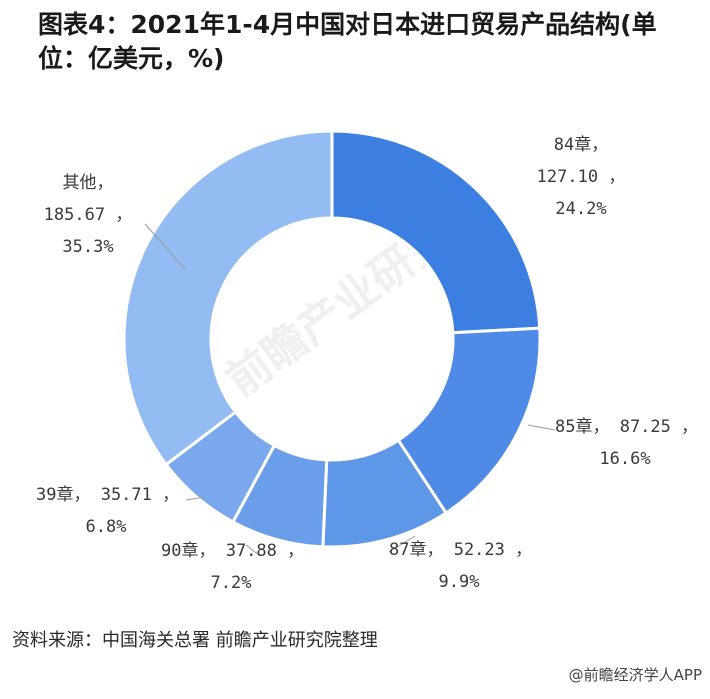  I want to click on slice-value-label: 84章，, so click(581, 145).